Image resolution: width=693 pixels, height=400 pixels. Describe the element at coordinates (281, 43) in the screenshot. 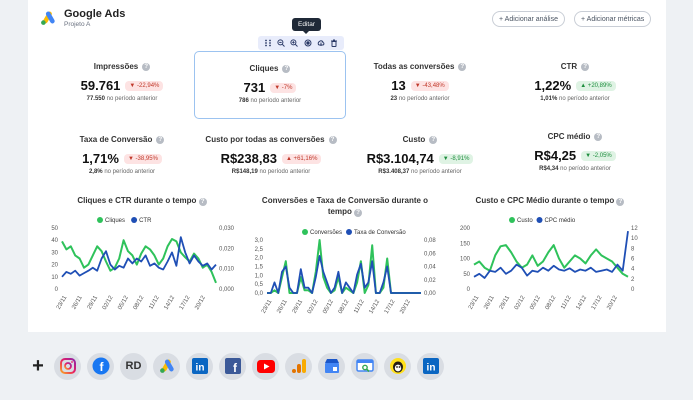

I see `zoom-out-icon` at that location.